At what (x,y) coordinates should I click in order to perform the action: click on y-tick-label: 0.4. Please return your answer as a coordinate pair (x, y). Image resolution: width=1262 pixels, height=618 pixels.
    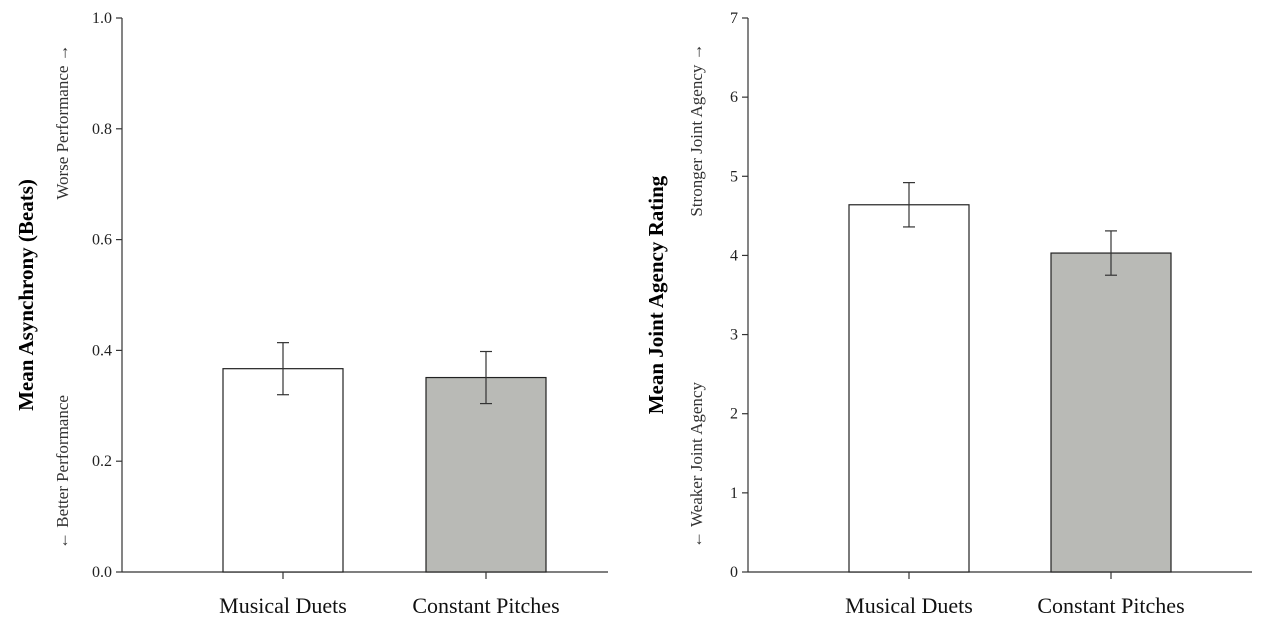
    Looking at the image, I should click on (102, 350).